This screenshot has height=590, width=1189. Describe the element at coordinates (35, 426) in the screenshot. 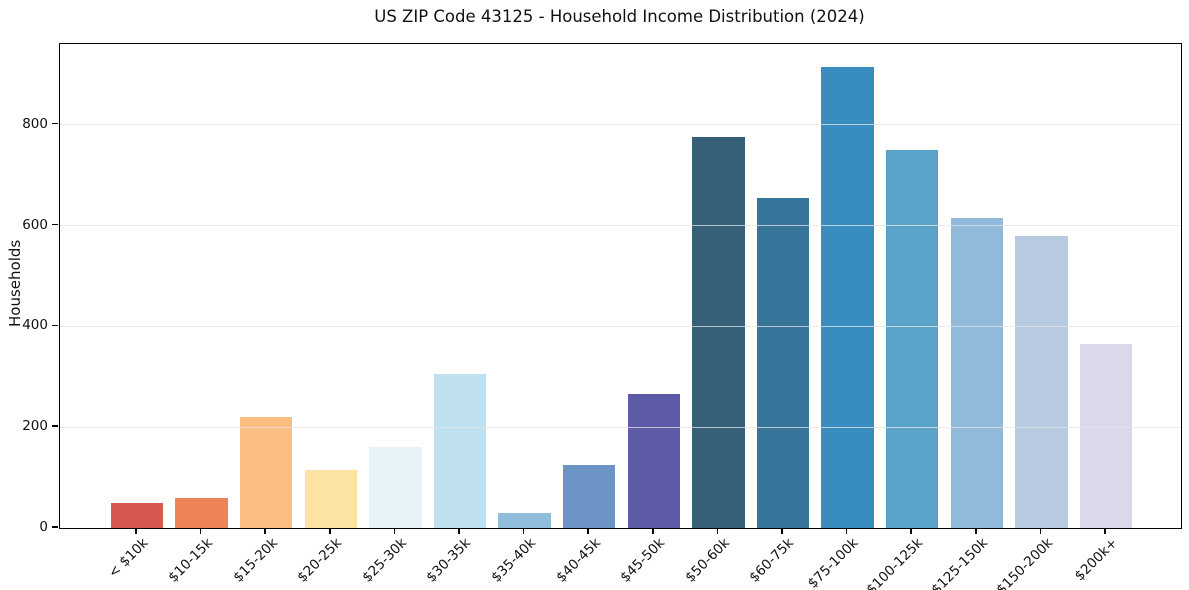

I see `y-tick-label: 200` at that location.